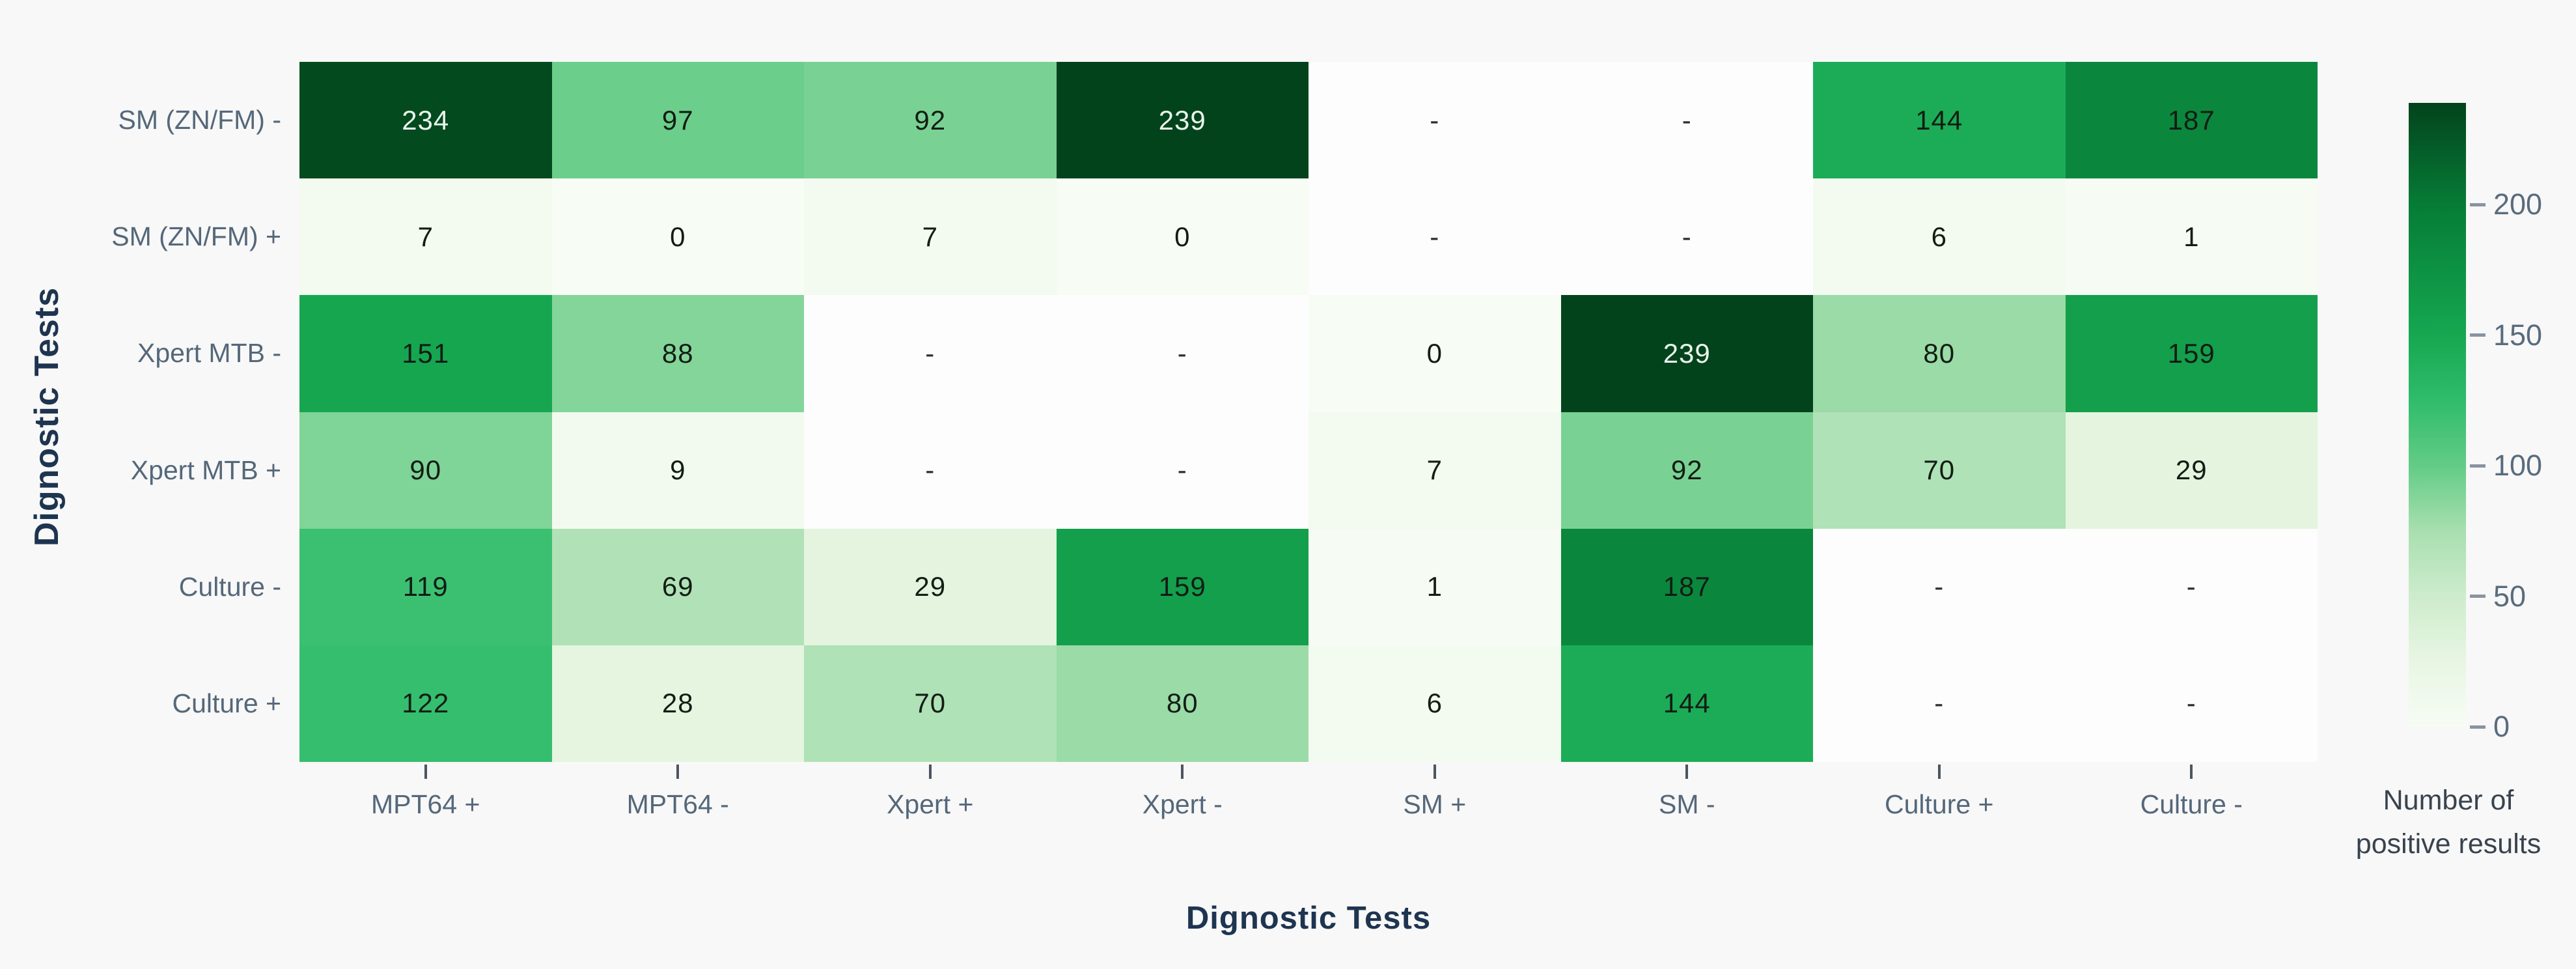  Describe the element at coordinates (2448, 800) in the screenshot. I see `colorbar-label-line1: Number of` at that location.